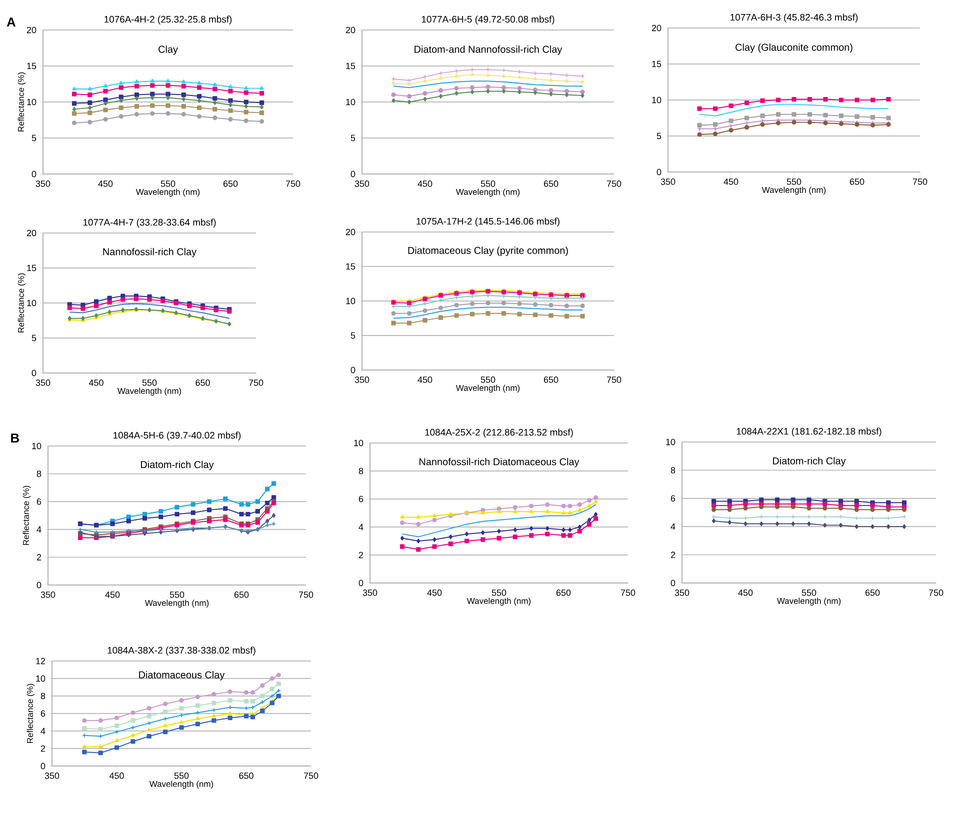 Image resolution: width=955 pixels, height=816 pixels. I want to click on text: Diatomaceous Clay (pyrite common), so click(488, 251).